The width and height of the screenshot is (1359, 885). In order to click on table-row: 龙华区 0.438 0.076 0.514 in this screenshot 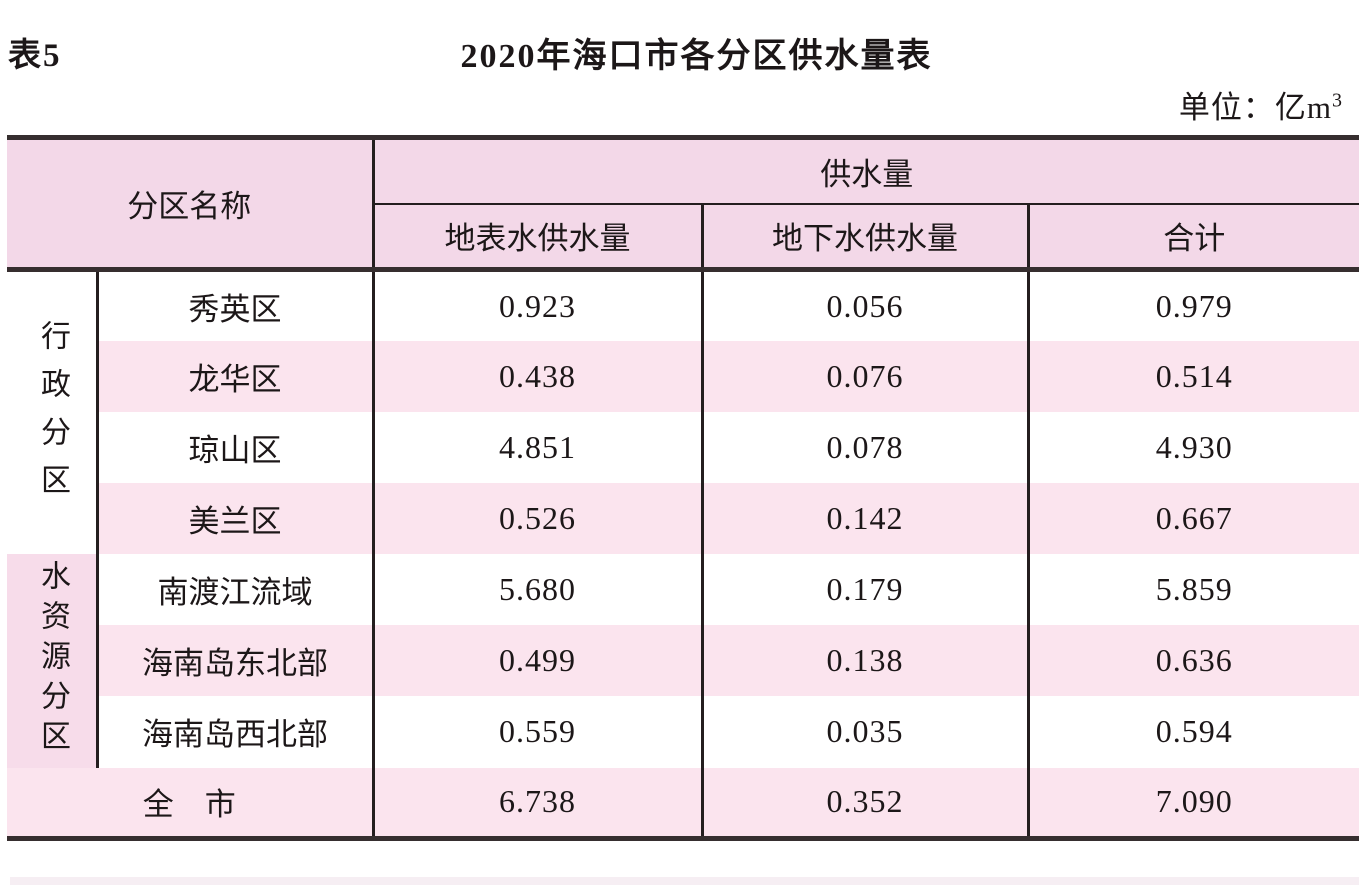, I will do `click(683, 376)`.